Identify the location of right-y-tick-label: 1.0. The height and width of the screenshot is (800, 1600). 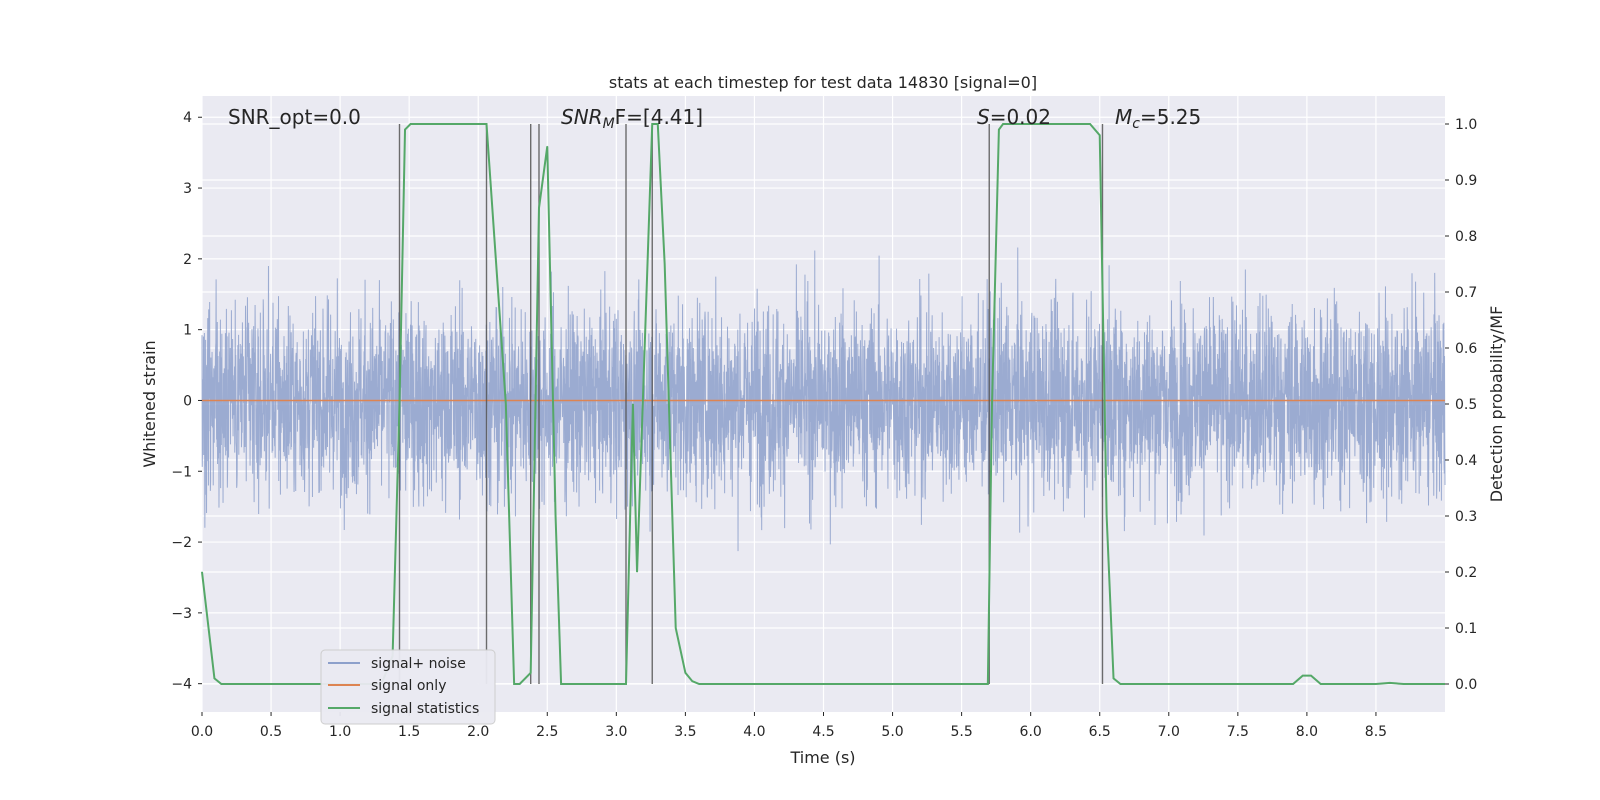
(1466, 125).